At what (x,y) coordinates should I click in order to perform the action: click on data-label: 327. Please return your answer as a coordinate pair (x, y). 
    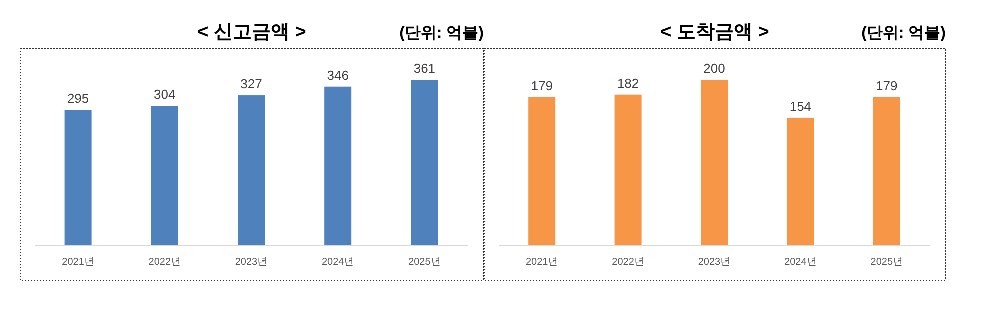
    Looking at the image, I should click on (251, 84).